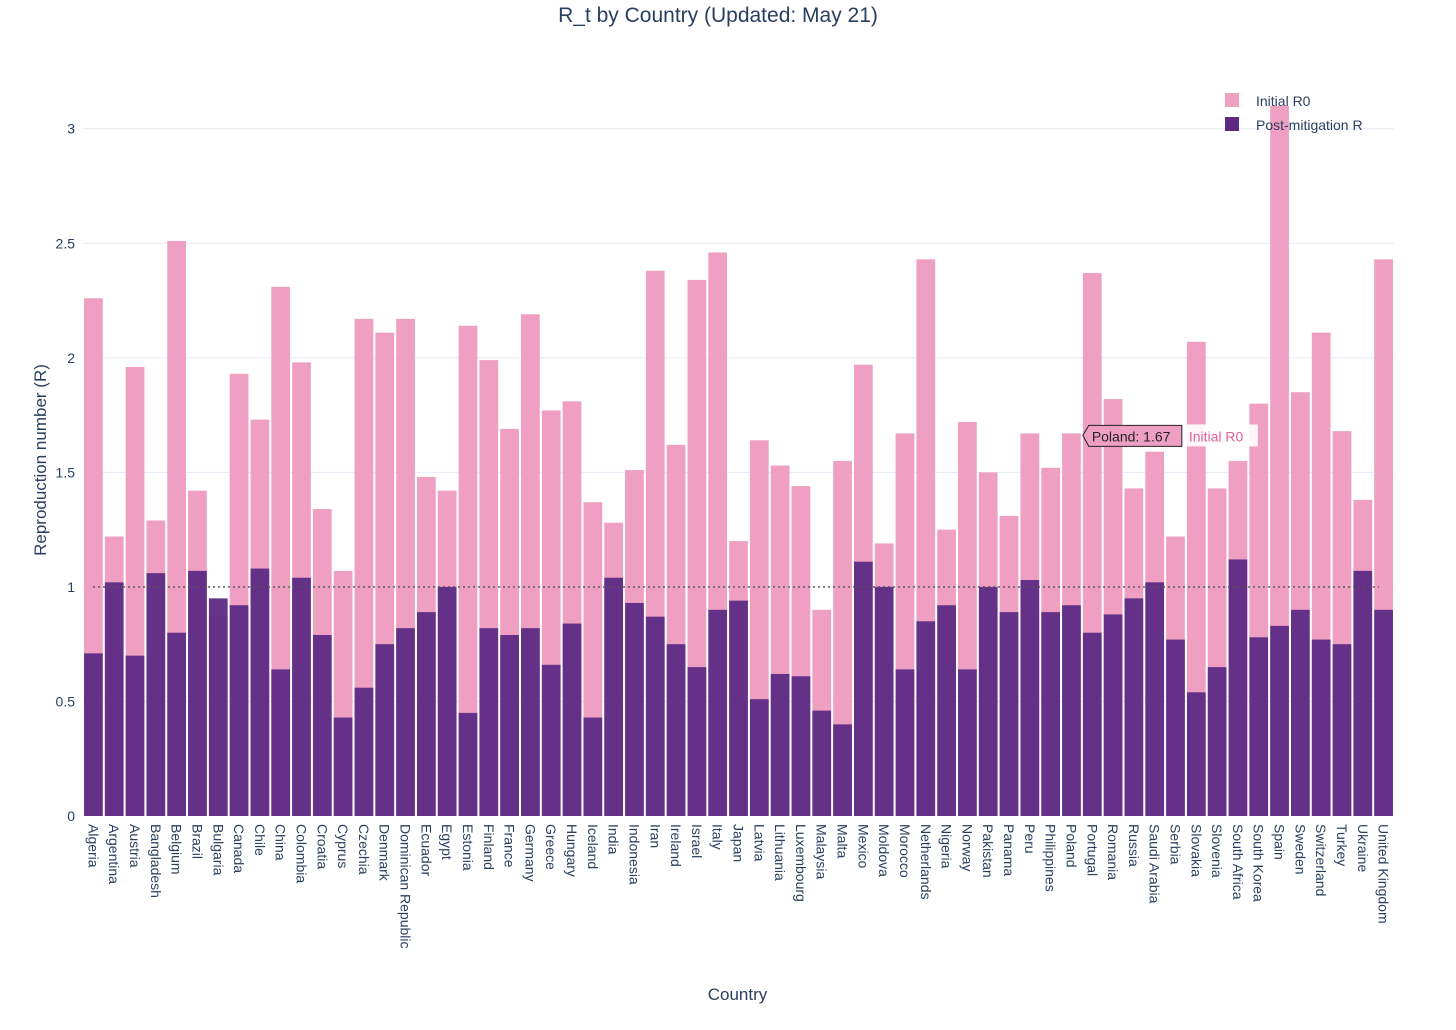  I want to click on x-tick-label: Russia, so click(1134, 845).